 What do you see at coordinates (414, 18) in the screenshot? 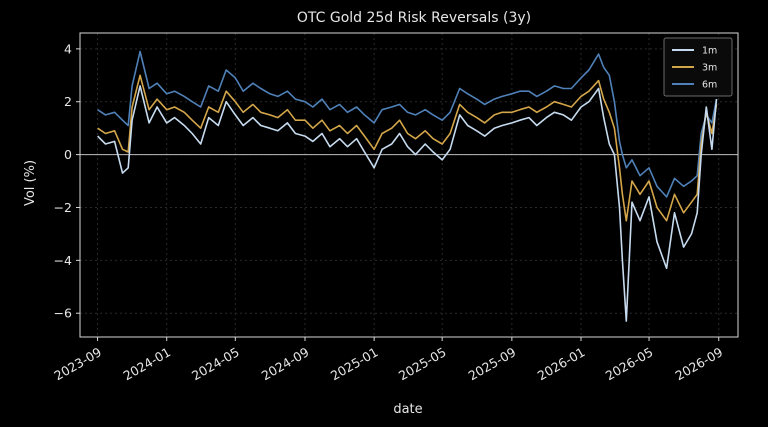
I see `chart-title: OTC Gold 25d Risk Reversals (3y)` at bounding box center [414, 18].